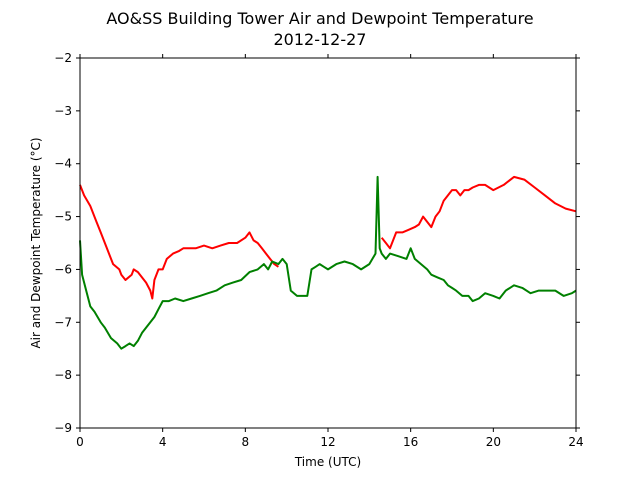  Describe the element at coordinates (63, 164) in the screenshot. I see `y-tick-label: −4` at that location.